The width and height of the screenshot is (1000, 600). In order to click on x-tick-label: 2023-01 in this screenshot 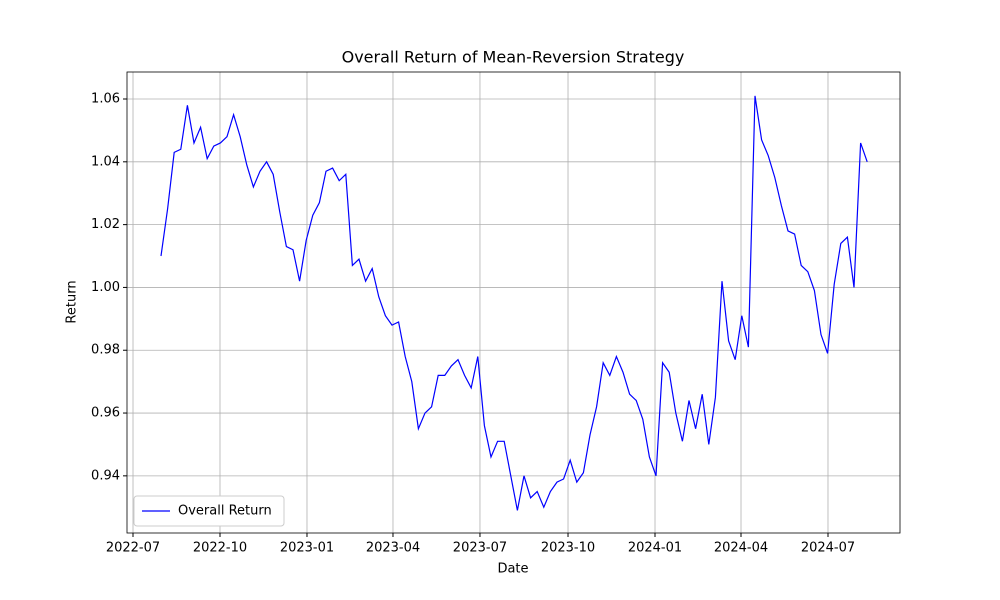, I will do `click(307, 548)`.